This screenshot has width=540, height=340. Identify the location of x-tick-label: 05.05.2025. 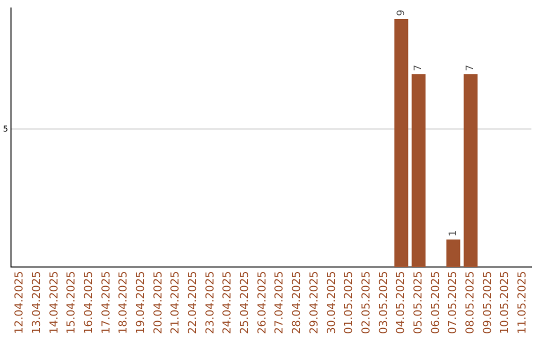
(417, 302).